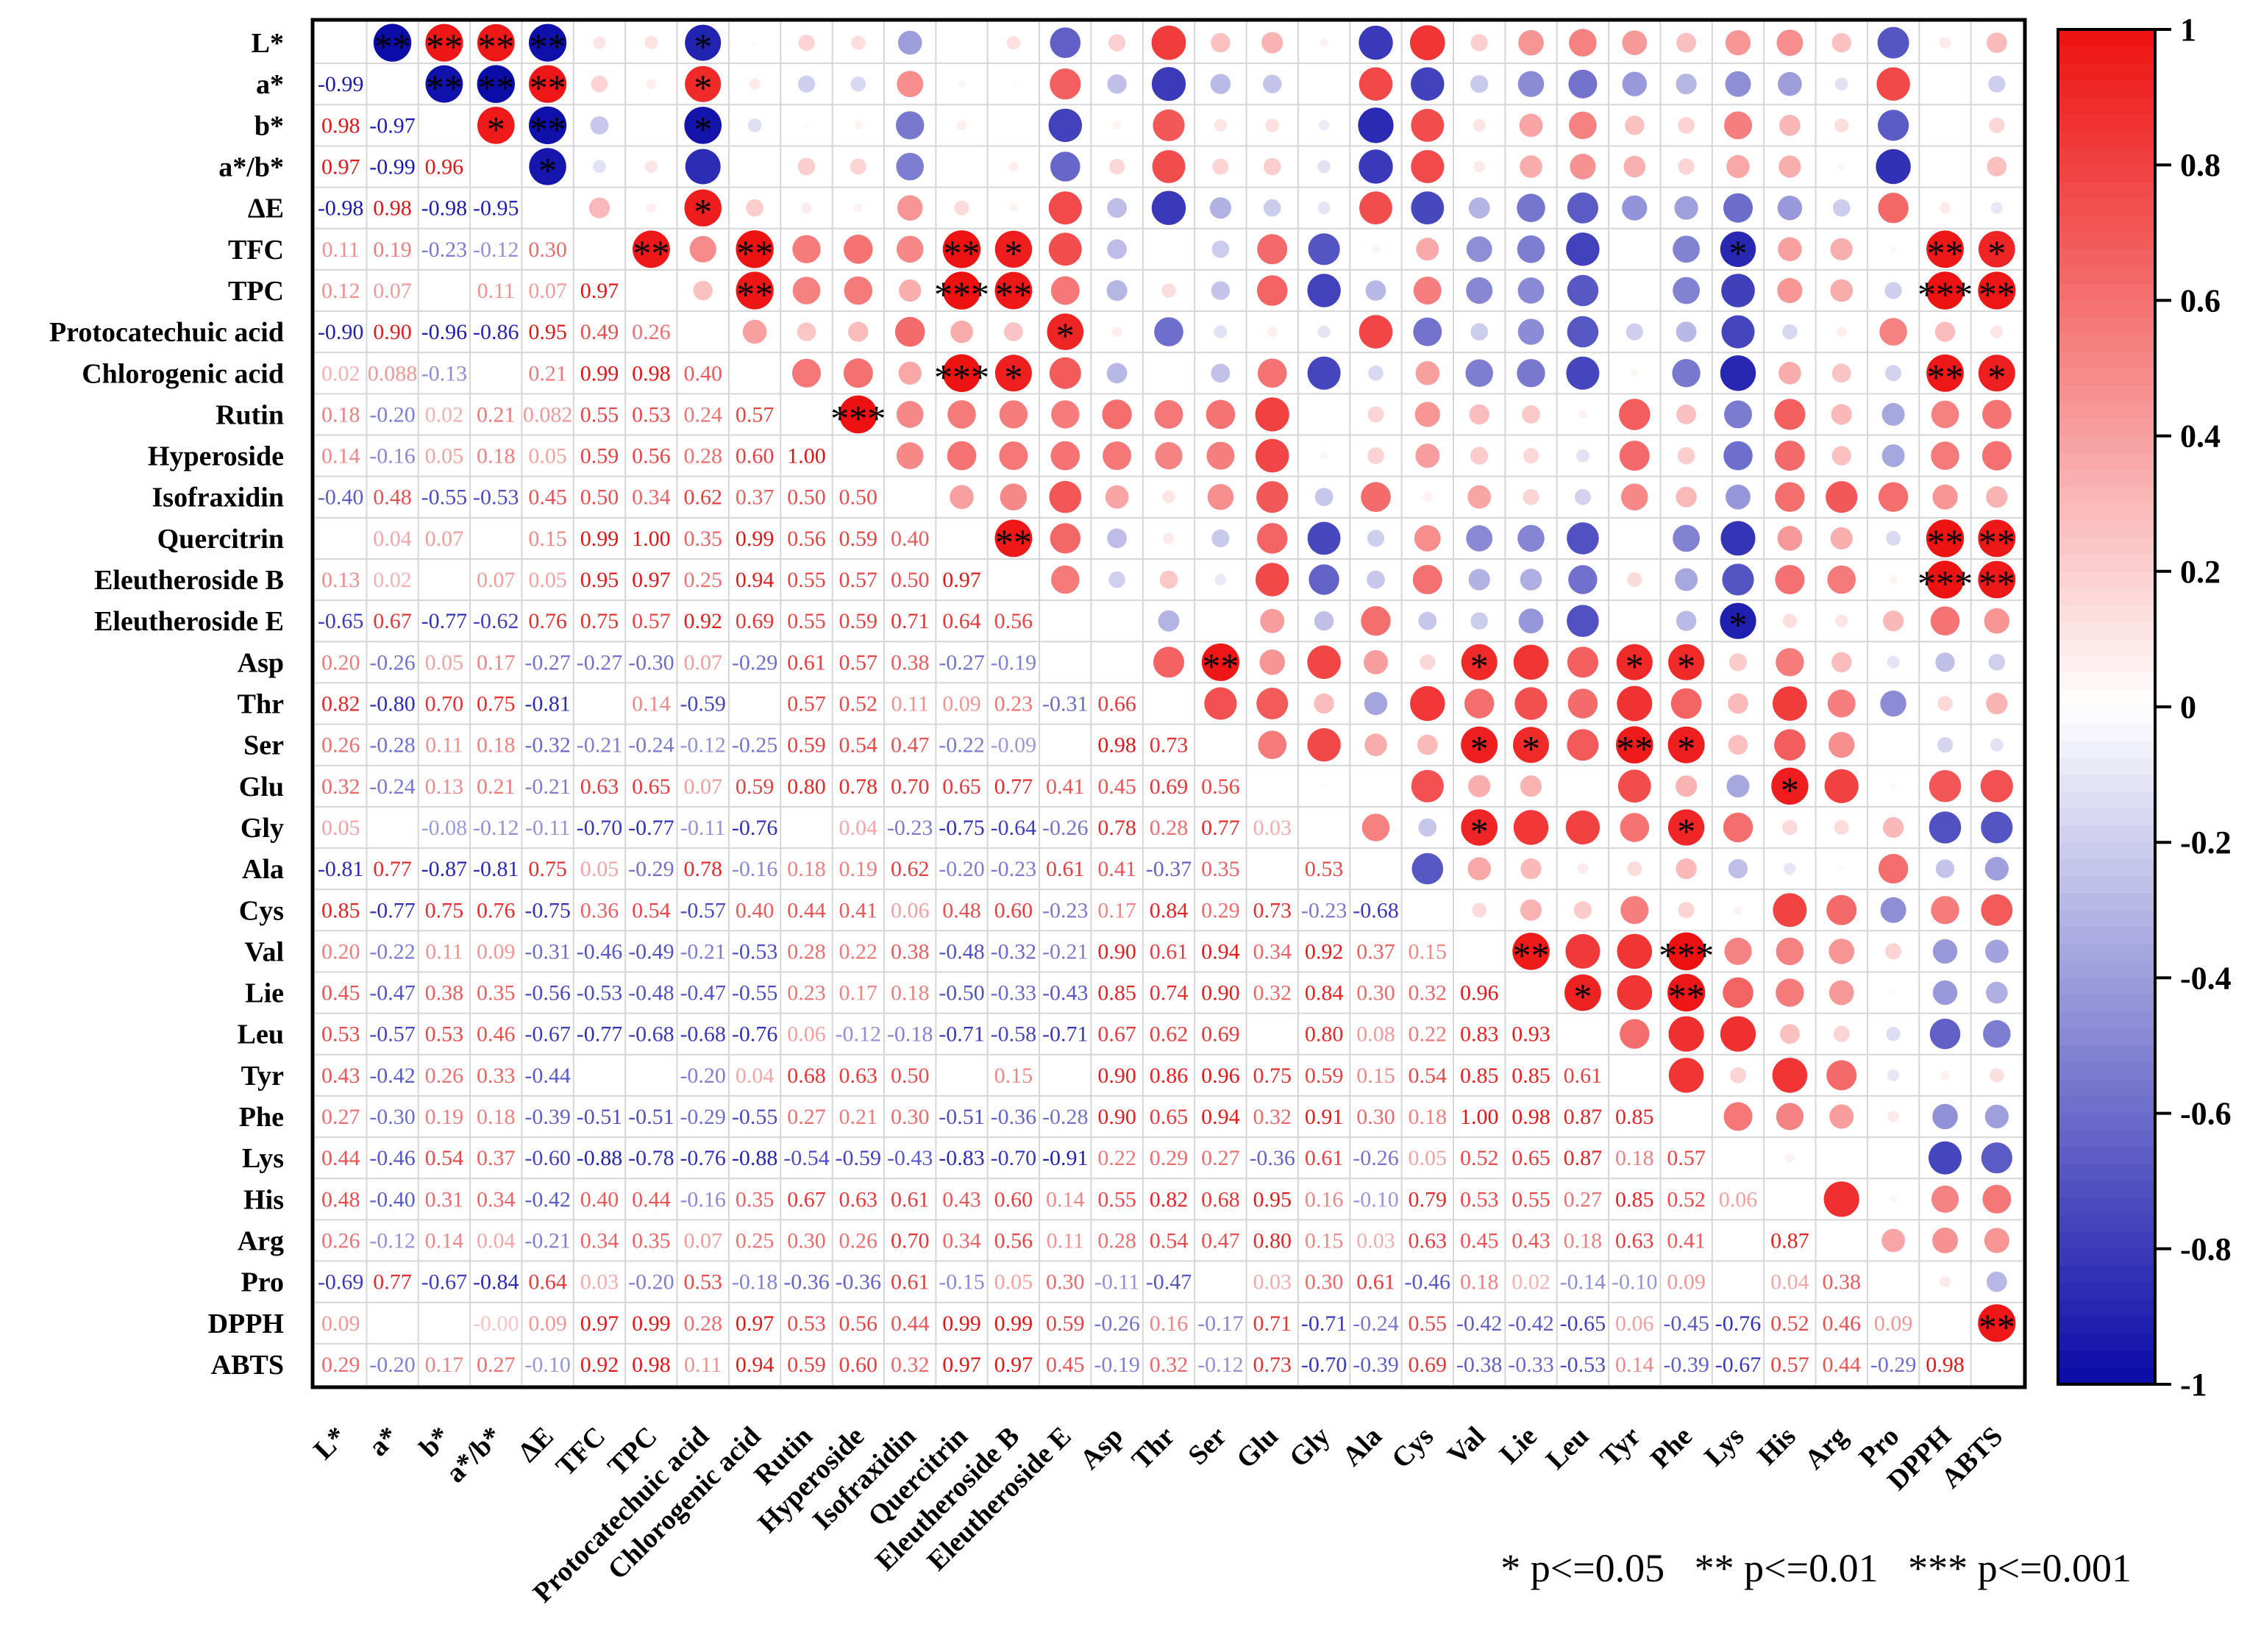  I want to click on corr-value: 0.16, so click(1324, 1199).